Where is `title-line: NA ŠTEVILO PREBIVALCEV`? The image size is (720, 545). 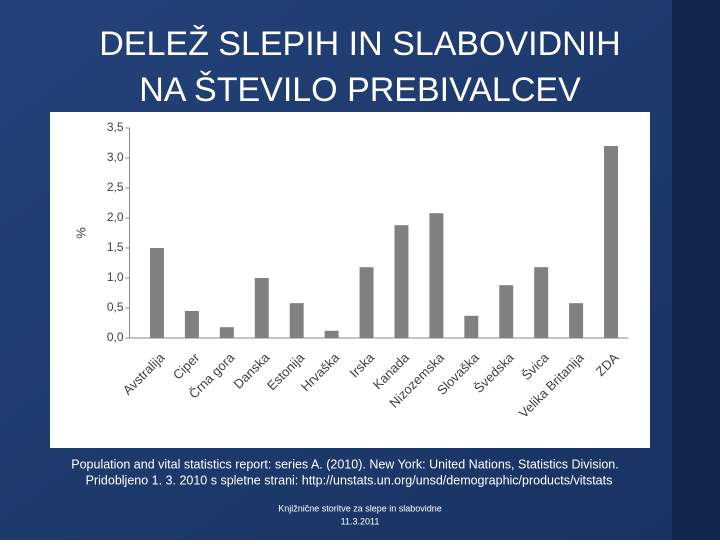 title-line: NA ŠTEVILO PREBIVALCEV is located at coordinates (360, 90).